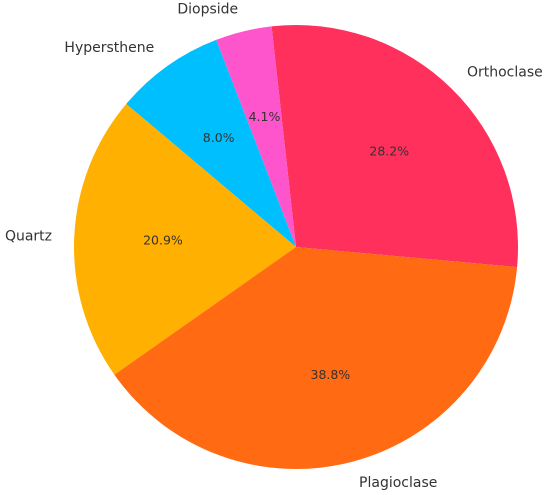 This screenshot has width=550, height=495. I want to click on percent-label: 28.2%, so click(389, 150).